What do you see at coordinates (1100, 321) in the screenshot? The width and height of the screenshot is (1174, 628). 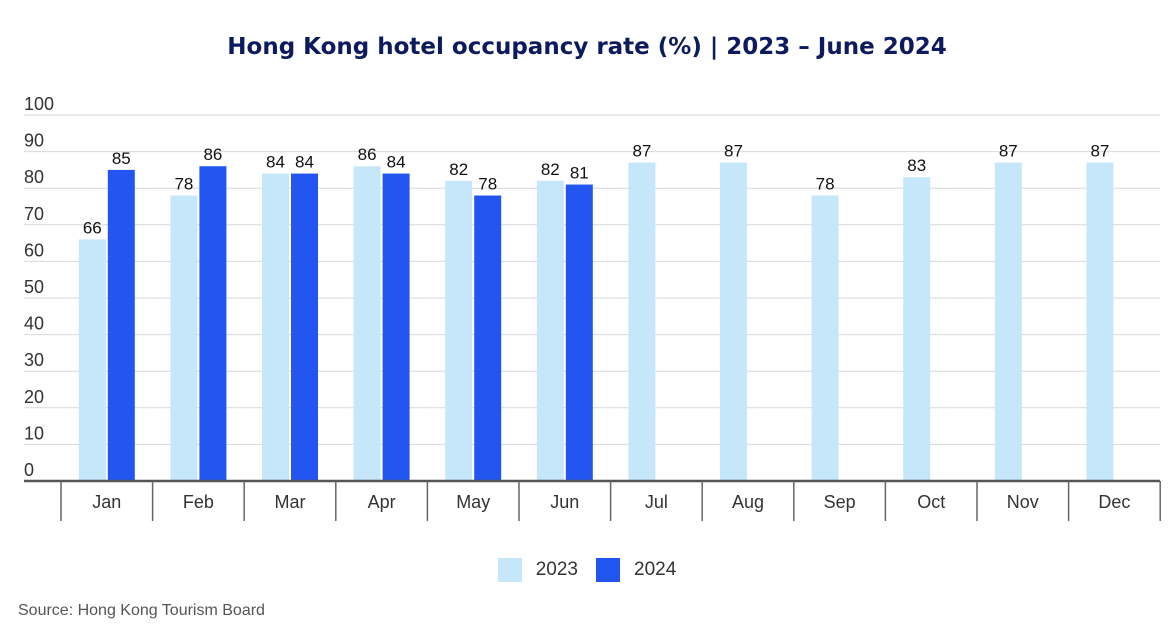 I see `bar-2023-Dec` at bounding box center [1100, 321].